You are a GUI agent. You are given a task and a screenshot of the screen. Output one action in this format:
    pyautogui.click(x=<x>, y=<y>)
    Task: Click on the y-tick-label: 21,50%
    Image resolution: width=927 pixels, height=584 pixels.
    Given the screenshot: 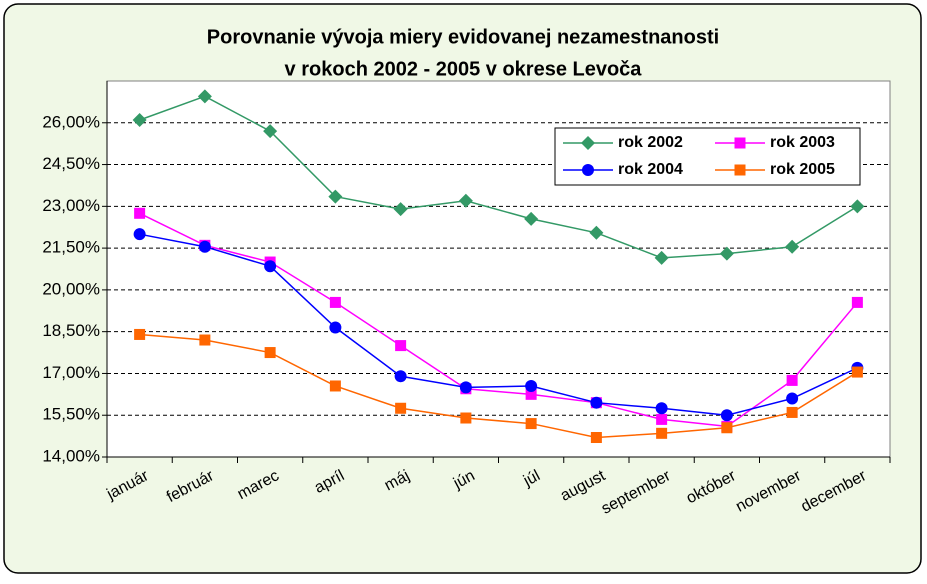 What is the action you would take?
    pyautogui.click(x=71, y=247)
    